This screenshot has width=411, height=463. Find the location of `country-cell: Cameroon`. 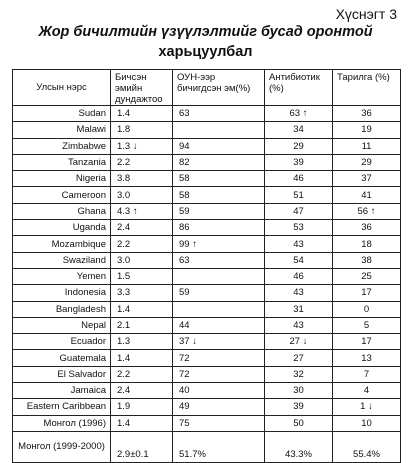

country-cell: Cameroon is located at coordinates (61, 195).